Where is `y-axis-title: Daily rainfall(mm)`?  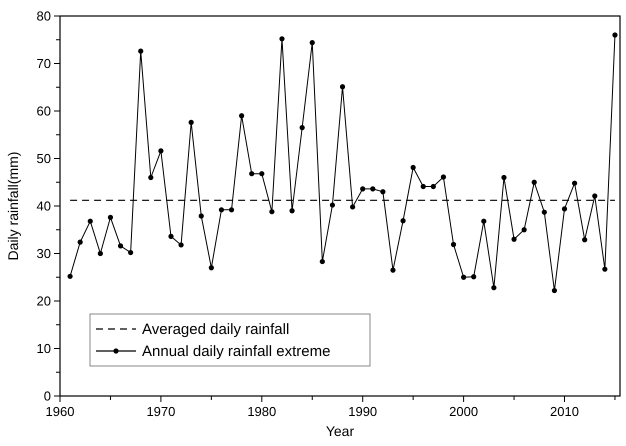 y-axis-title: Daily rainfall(mm) is located at coordinates (13, 206).